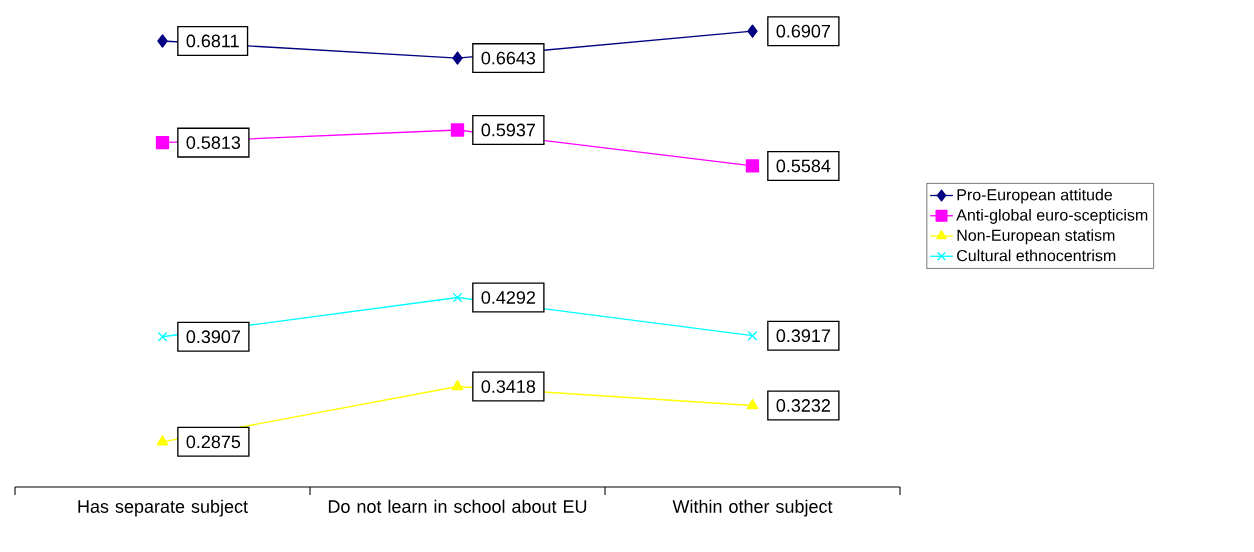 Image resolution: width=1254 pixels, height=552 pixels. Describe the element at coordinates (752, 508) in the screenshot. I see `x-tick-label: Within other subject` at that location.